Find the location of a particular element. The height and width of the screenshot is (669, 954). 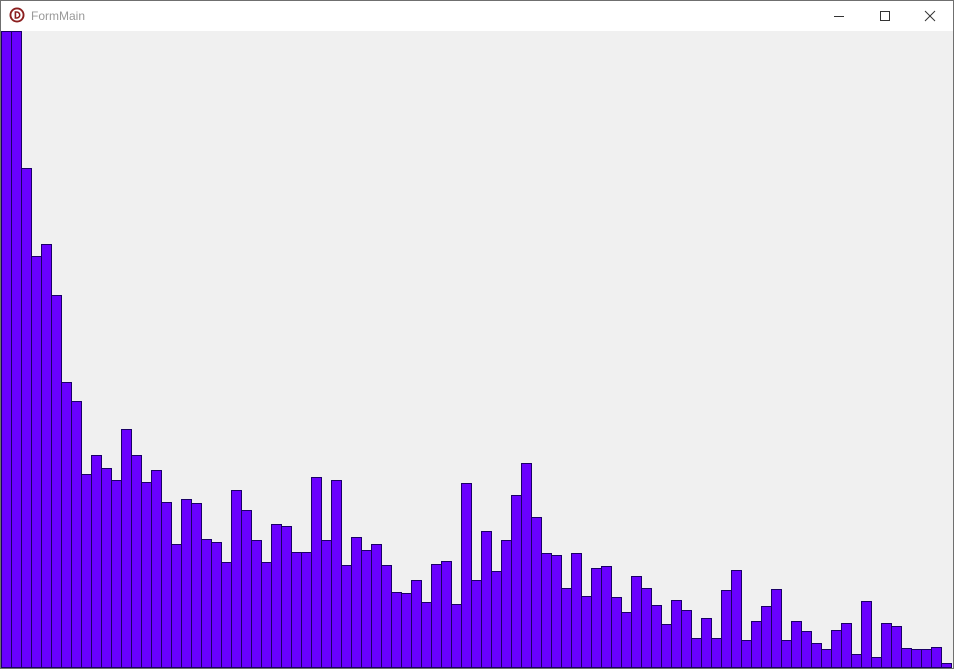

minimize-button is located at coordinates (839, 16).